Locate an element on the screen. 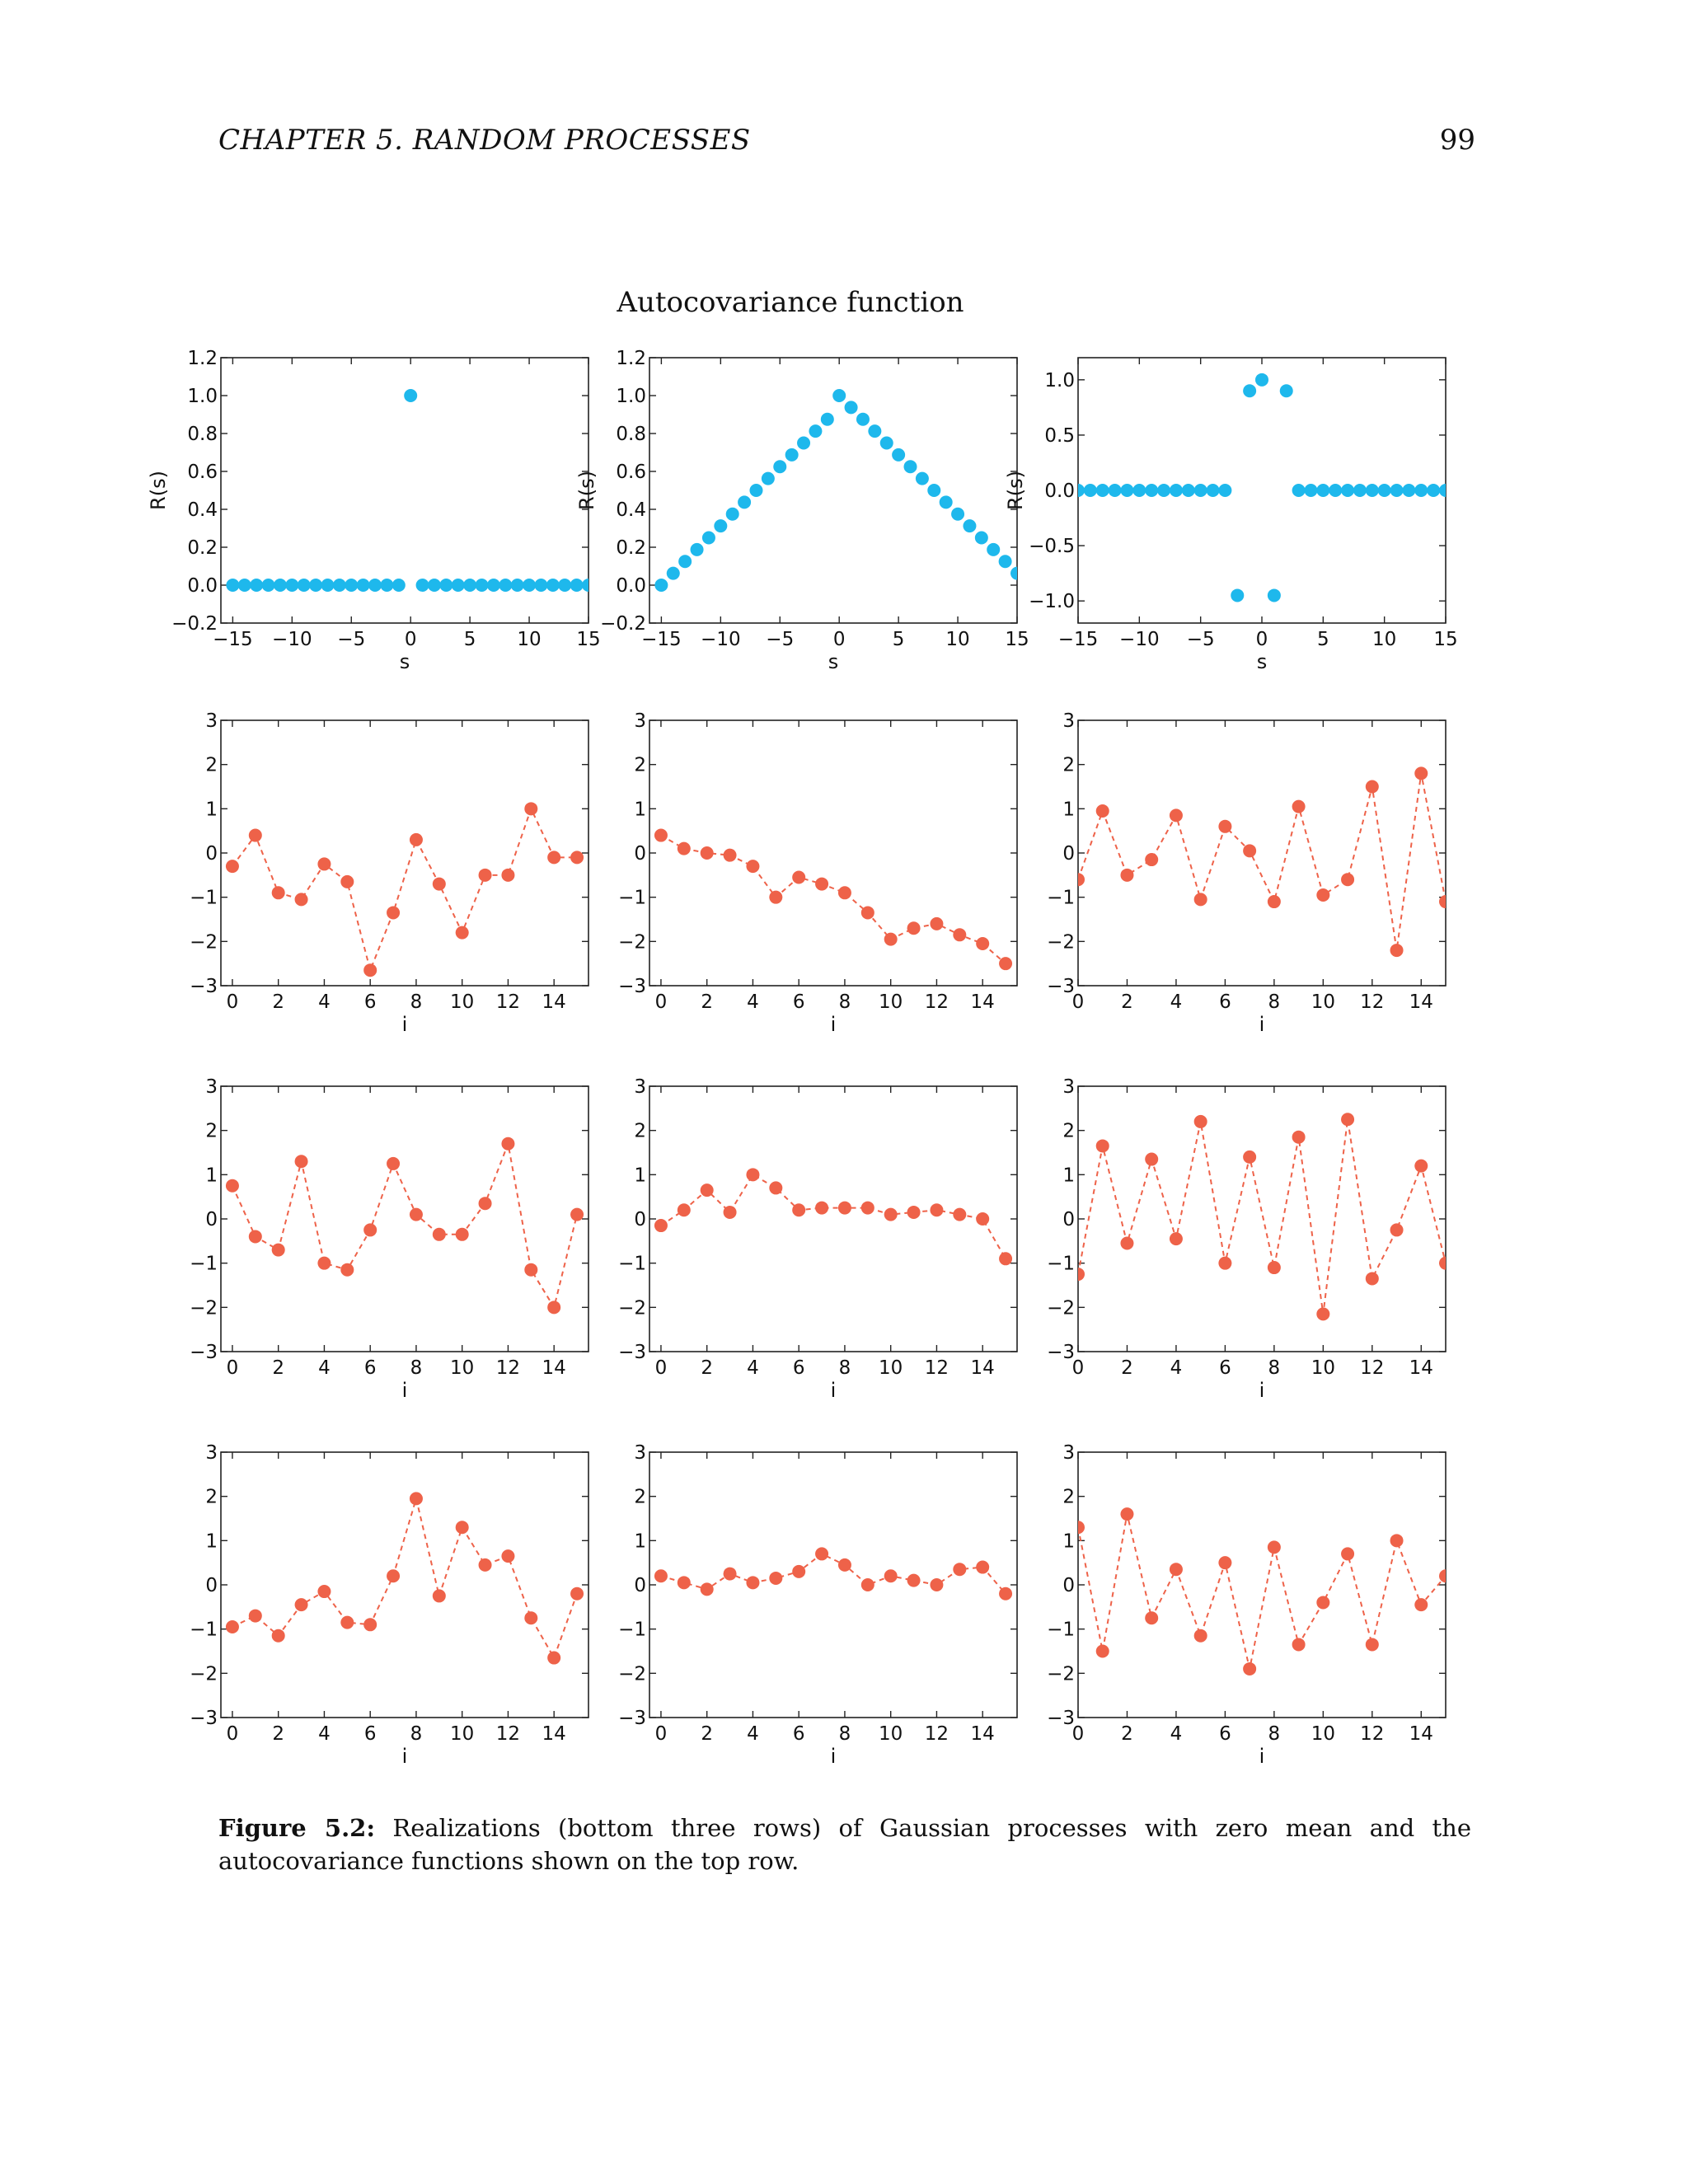 This screenshot has width=1688, height=2184. y-tick-label: 0.4 is located at coordinates (203, 510).